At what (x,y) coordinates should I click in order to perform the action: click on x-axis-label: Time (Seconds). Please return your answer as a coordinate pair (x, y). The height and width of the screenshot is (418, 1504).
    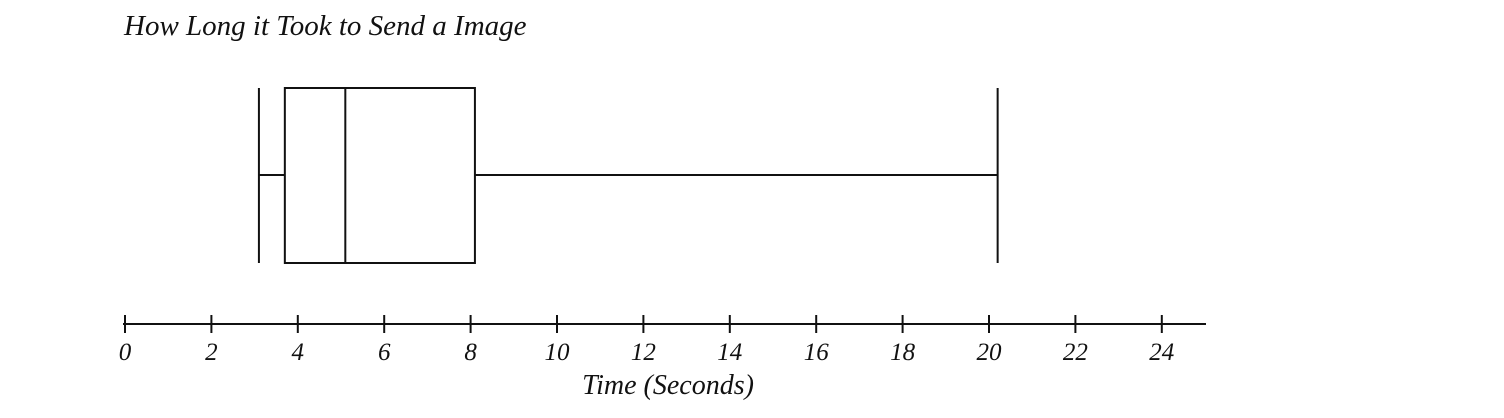
    Looking at the image, I should click on (668, 385).